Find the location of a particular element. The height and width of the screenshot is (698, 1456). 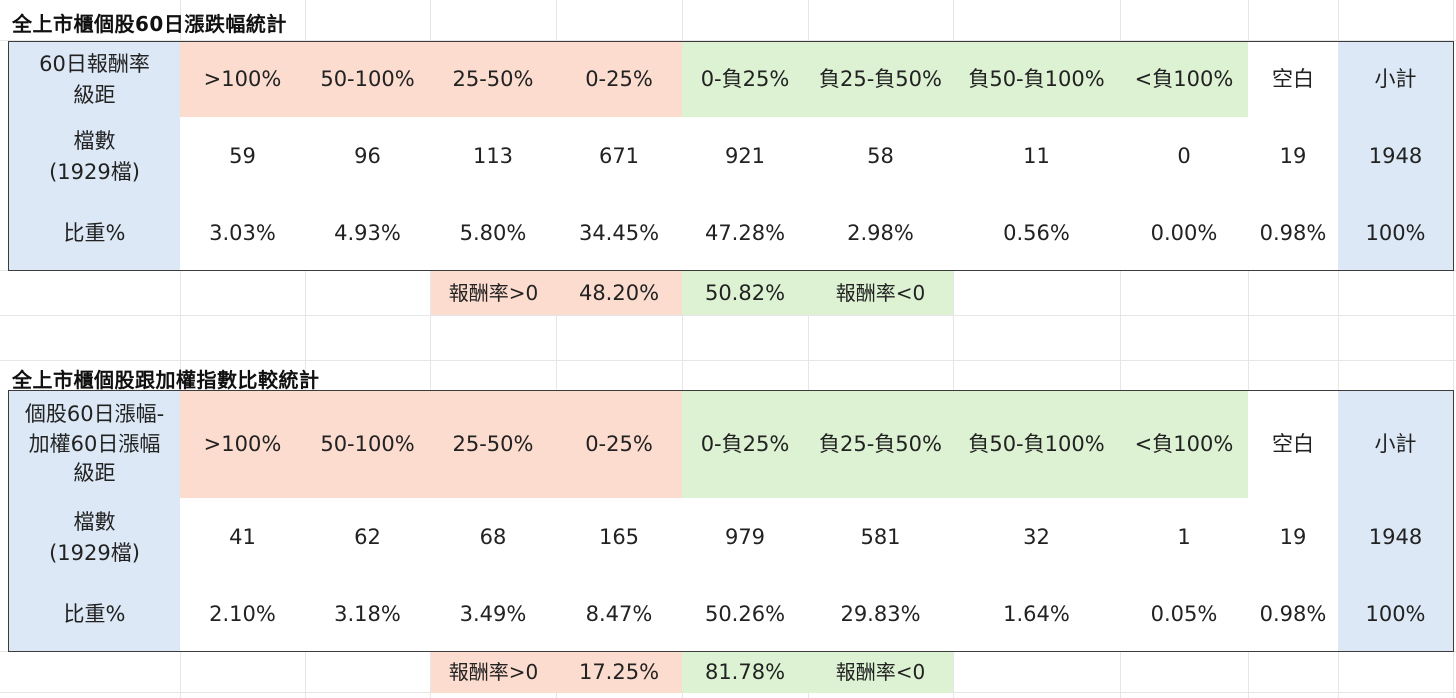

table-2-count-cell: 581 is located at coordinates (881, 538).